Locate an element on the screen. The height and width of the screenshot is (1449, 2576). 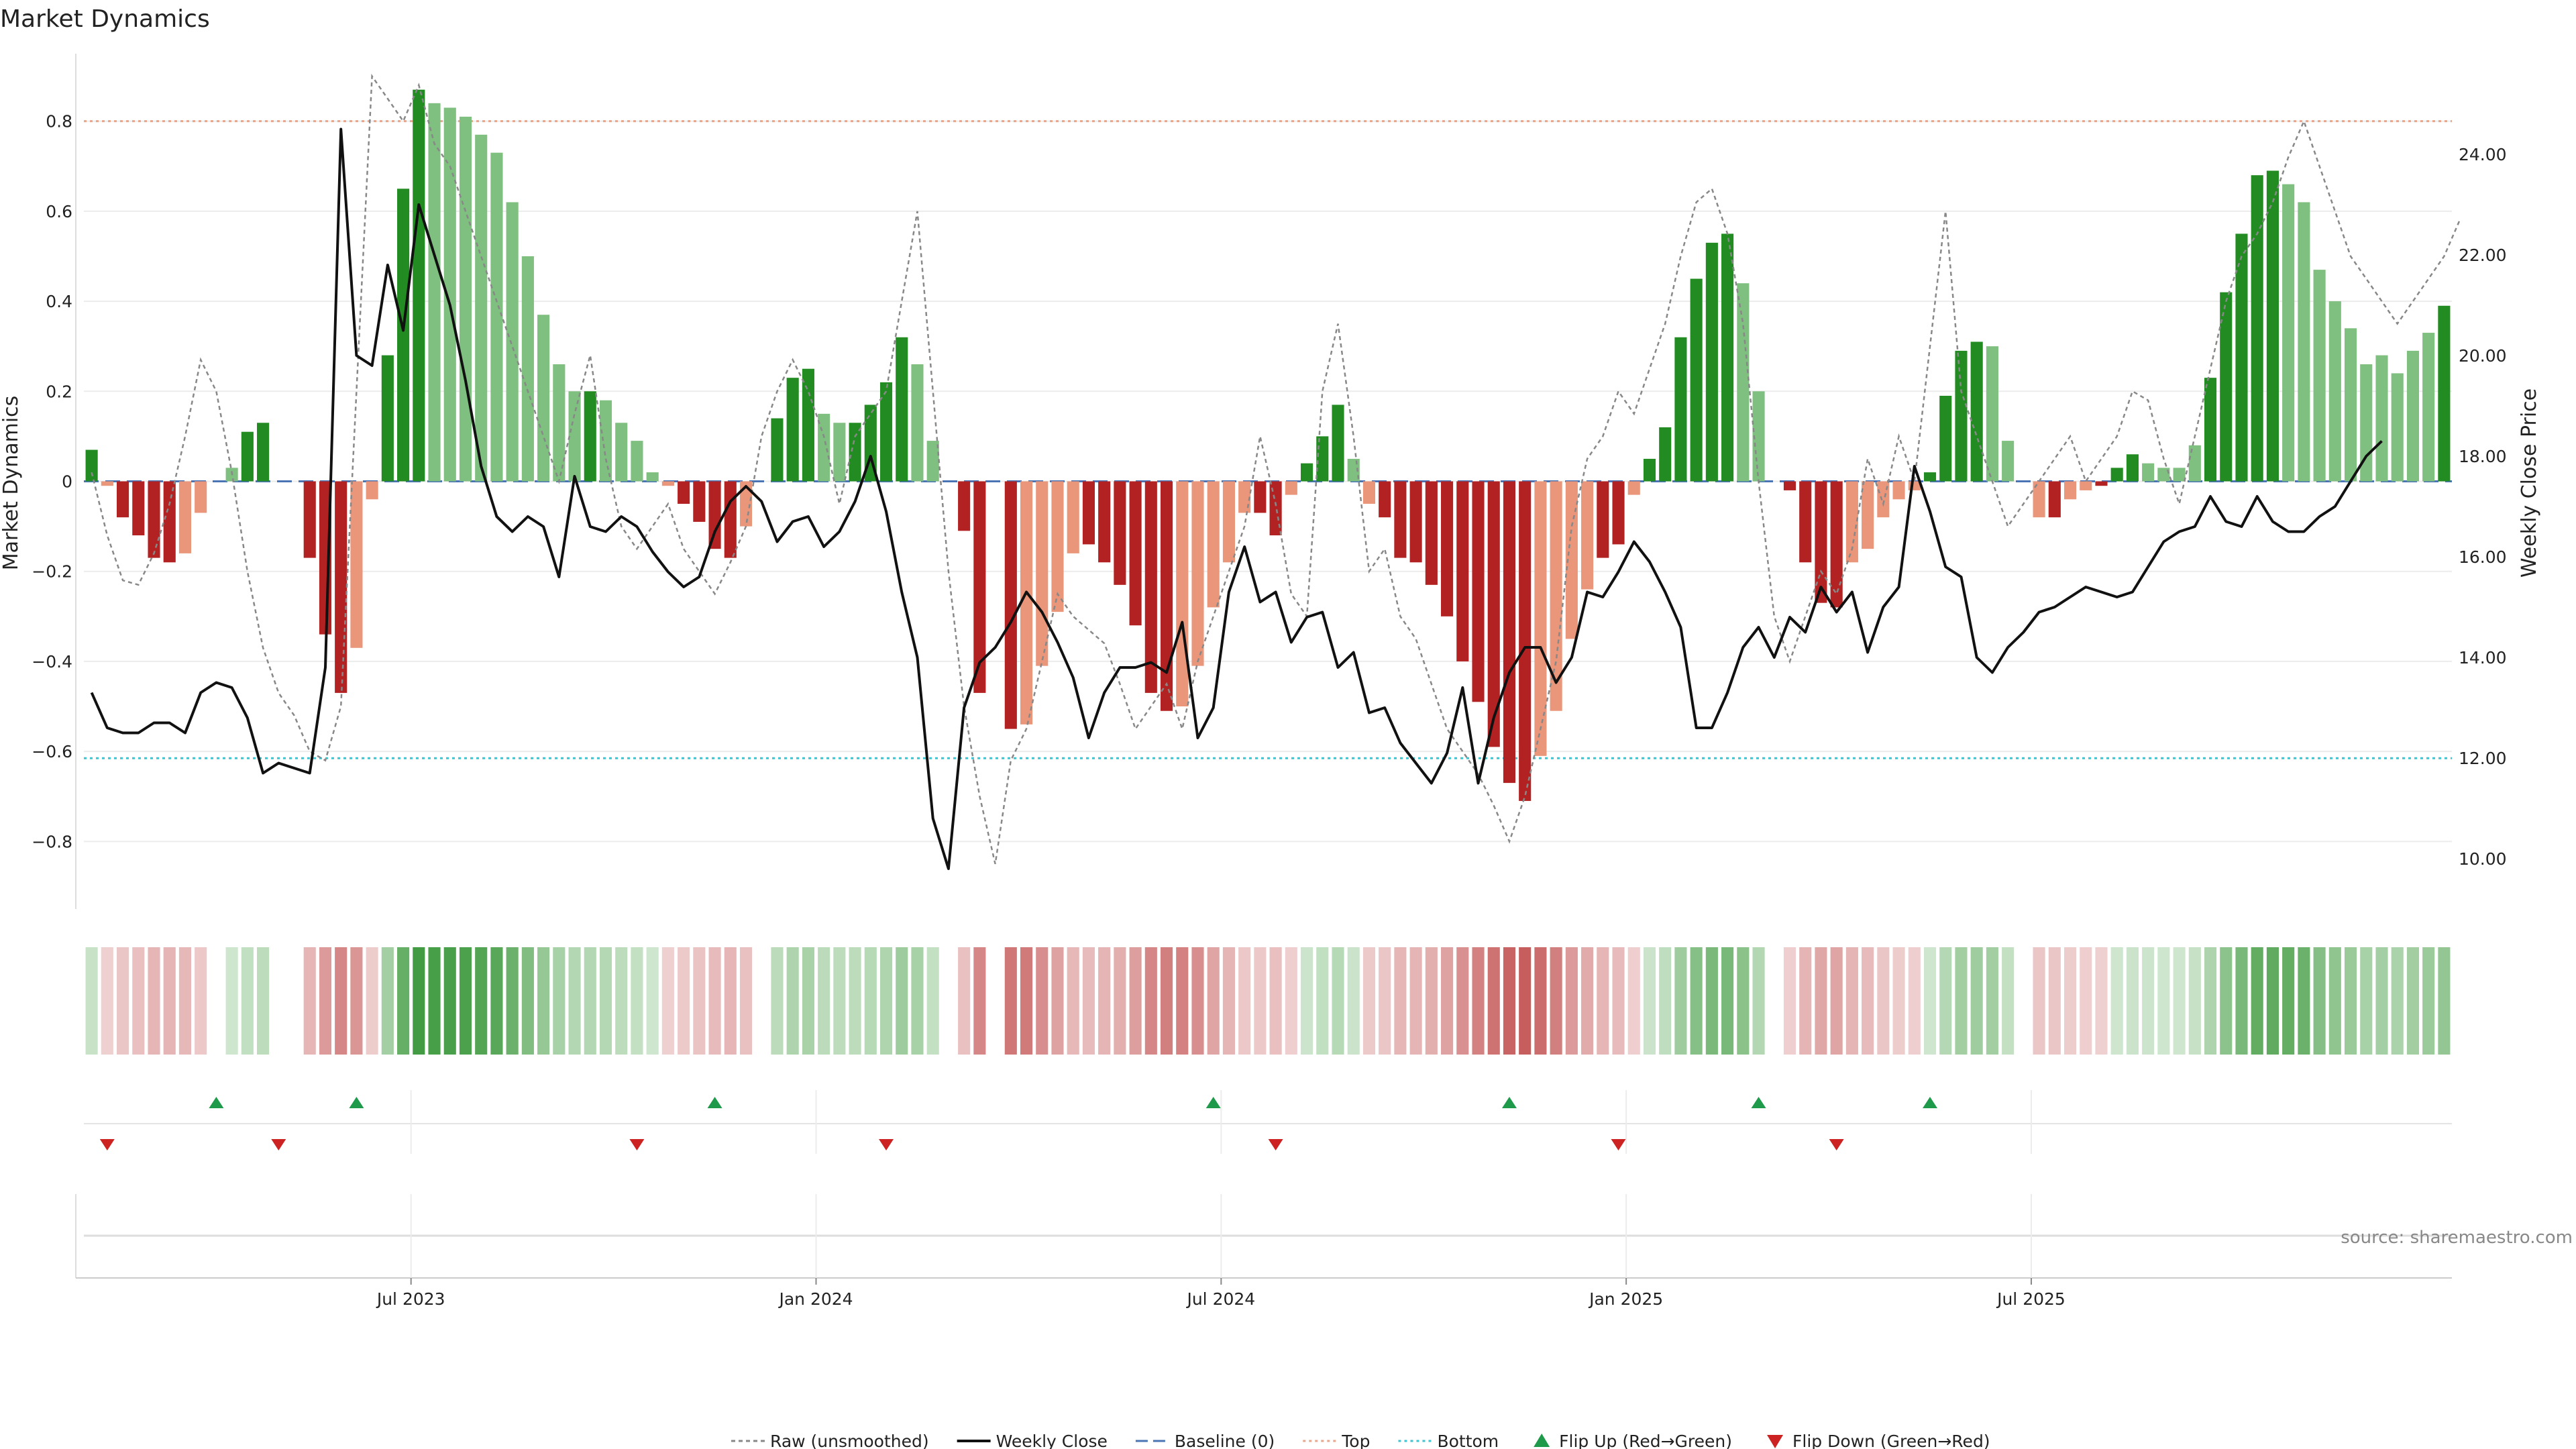
right-tick-label: 12.00 is located at coordinates (2483, 758).